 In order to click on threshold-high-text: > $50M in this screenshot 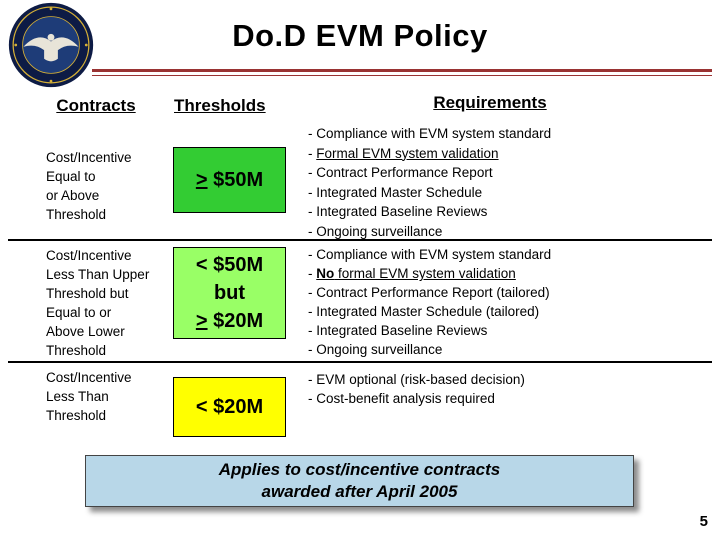, I will do `click(229, 180)`.